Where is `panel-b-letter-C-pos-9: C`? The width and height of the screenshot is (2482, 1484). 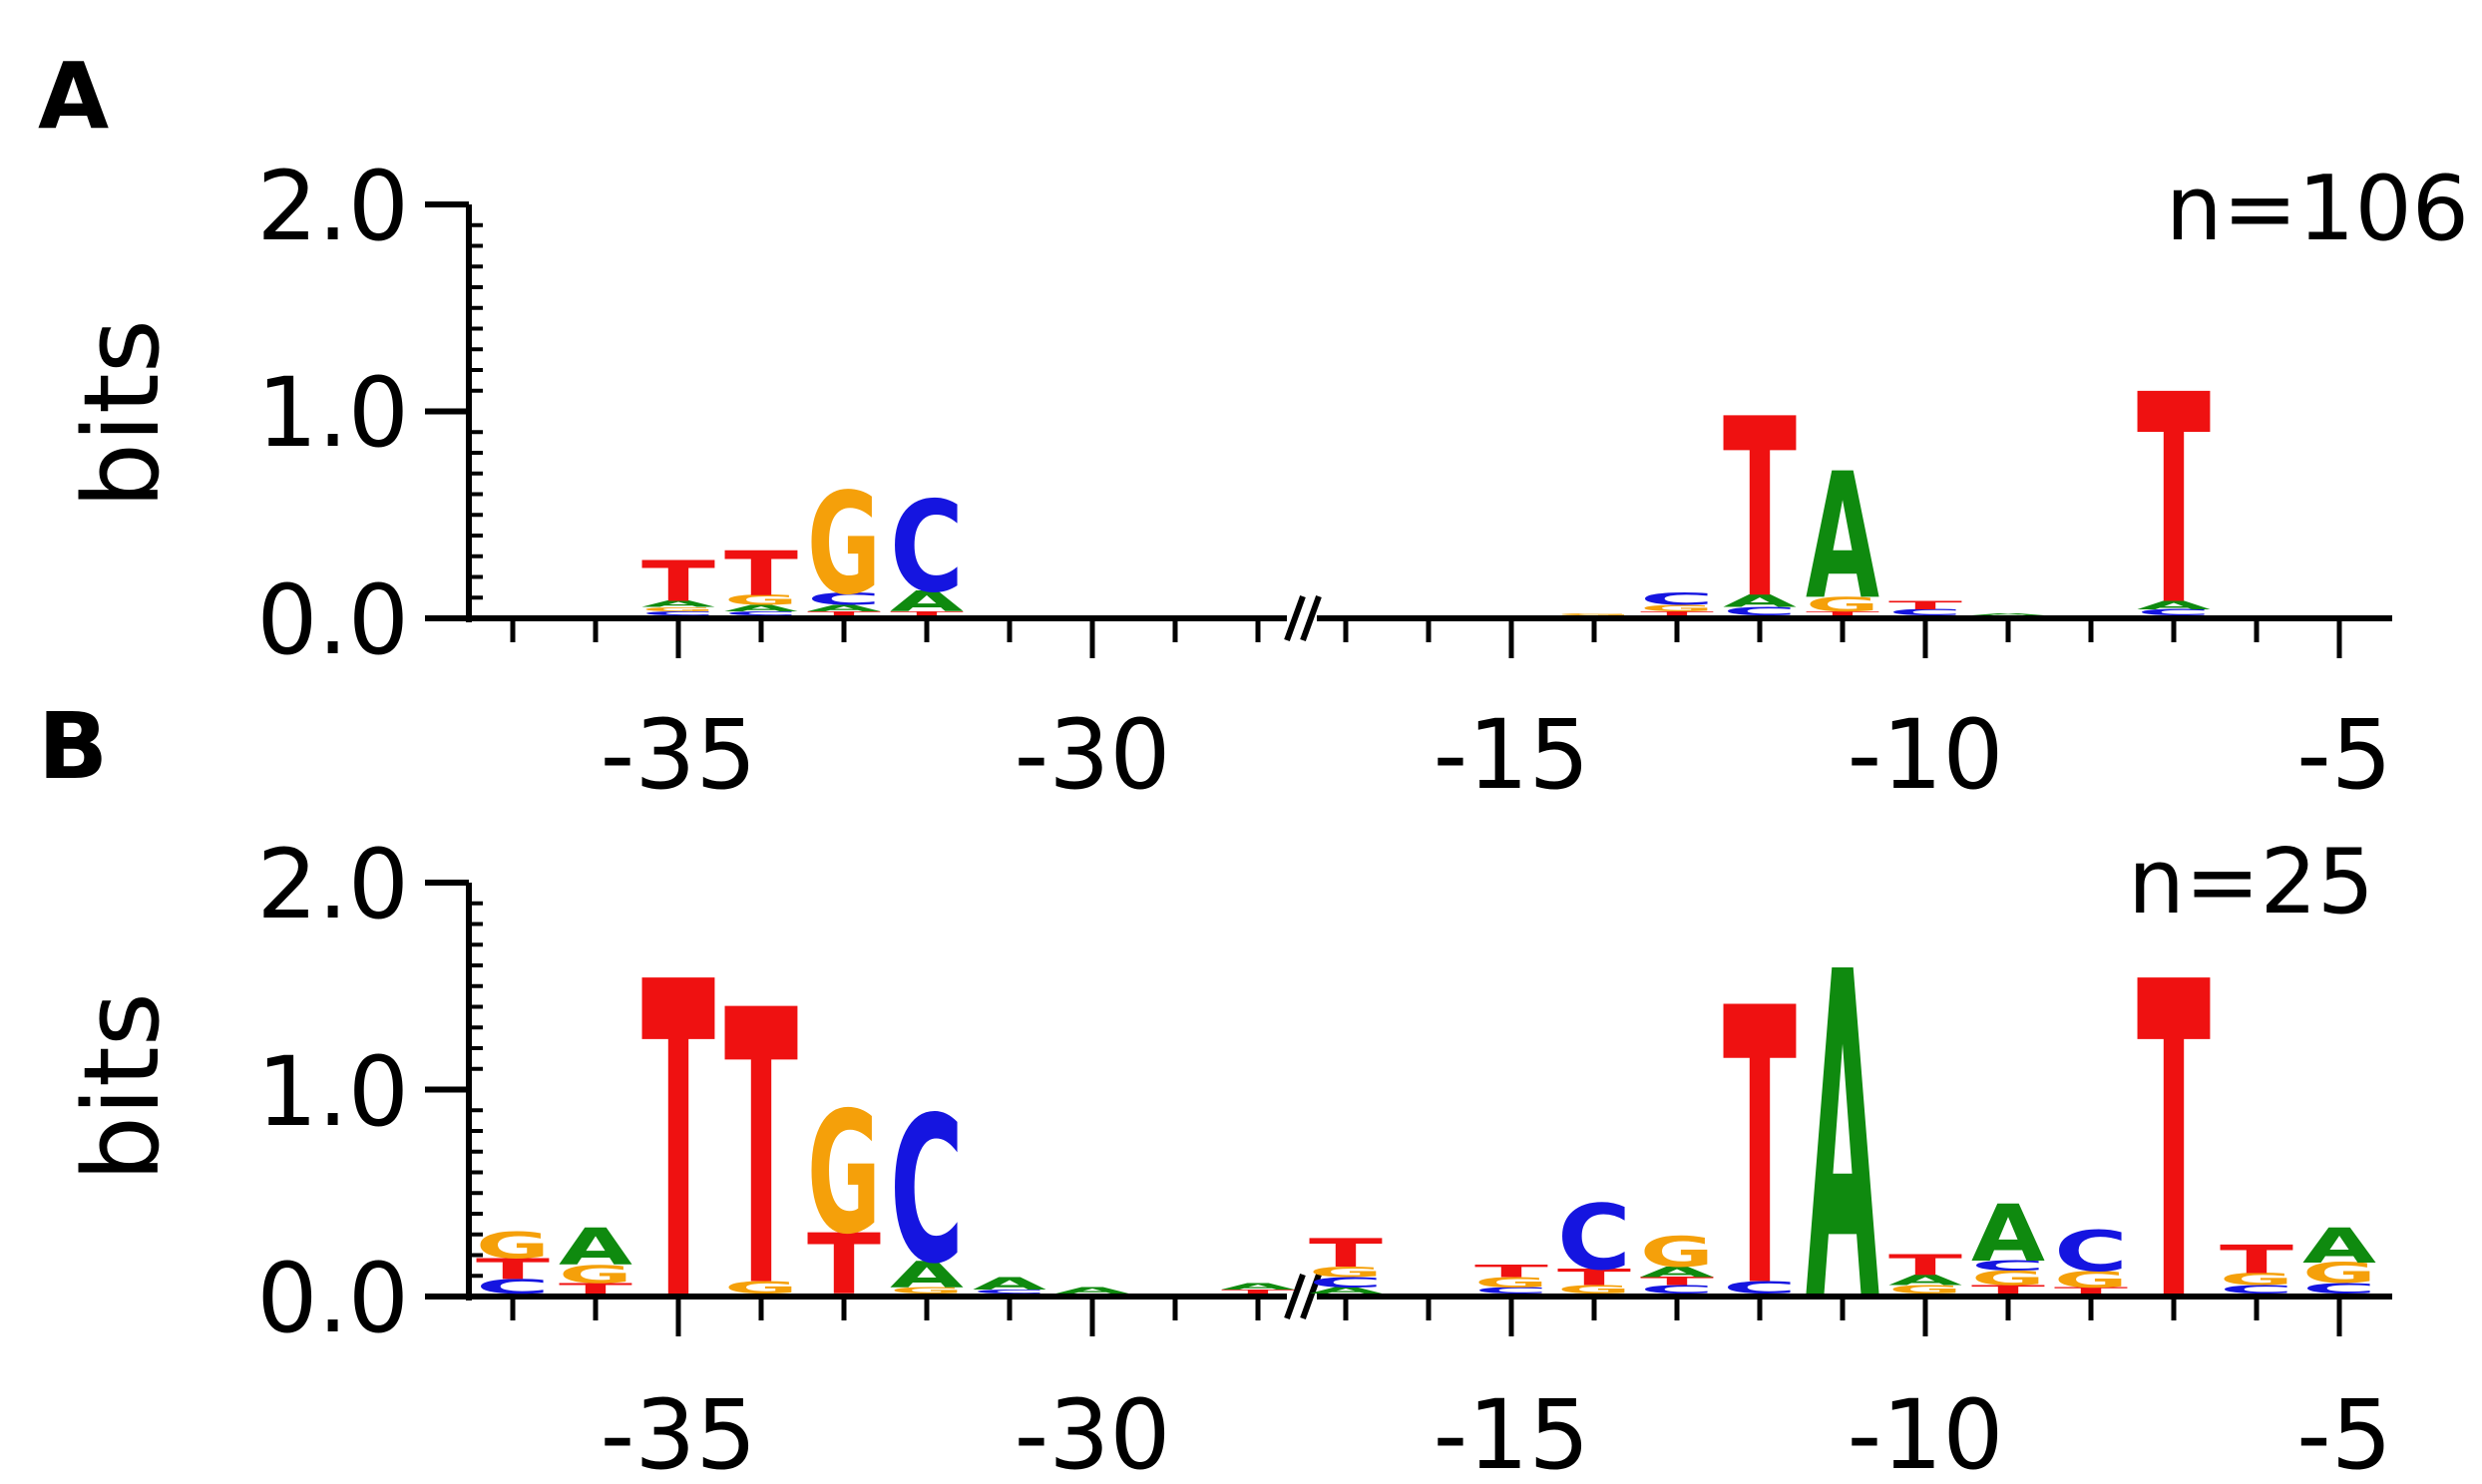
panel-b-letter-C-pos-9: C is located at coordinates (2008, 1266).